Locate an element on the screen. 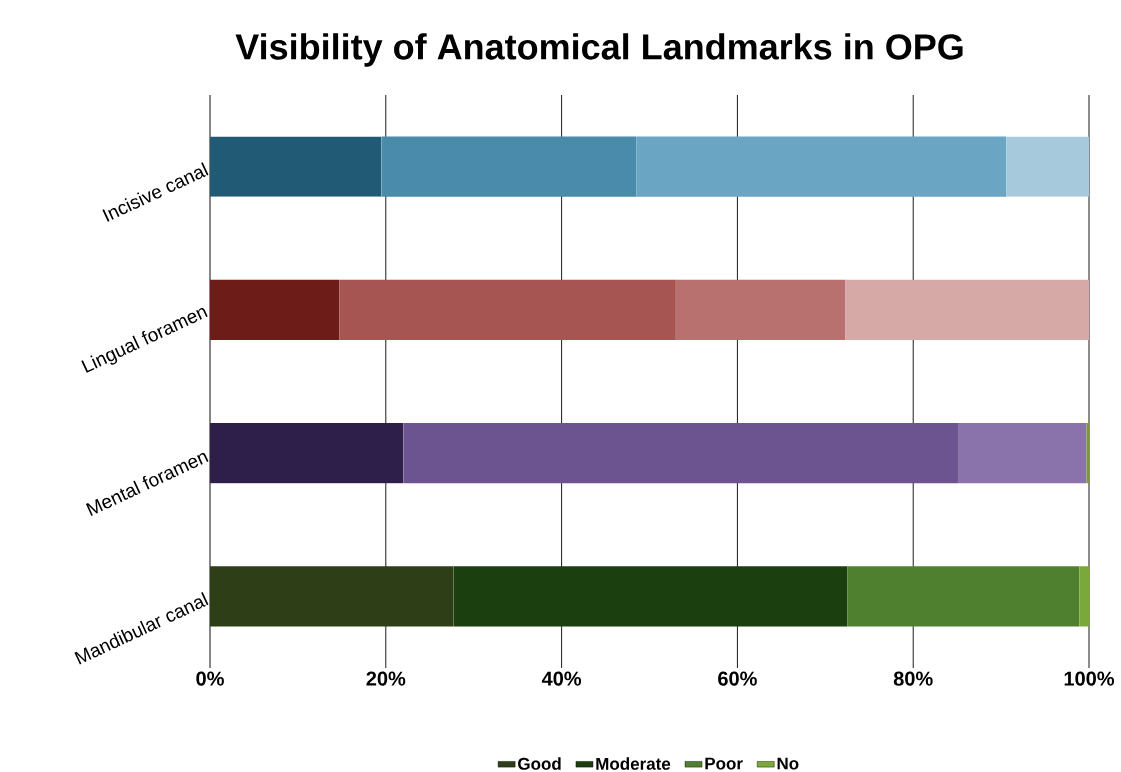 Image resolution: width=1121 pixels, height=772 pixels. x-tick-label: 60% is located at coordinates (737, 678).